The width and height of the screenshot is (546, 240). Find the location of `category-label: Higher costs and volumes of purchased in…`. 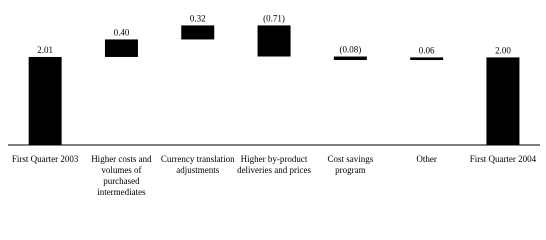

category-label: Higher costs and volumes of purchased in… is located at coordinates (121, 175).